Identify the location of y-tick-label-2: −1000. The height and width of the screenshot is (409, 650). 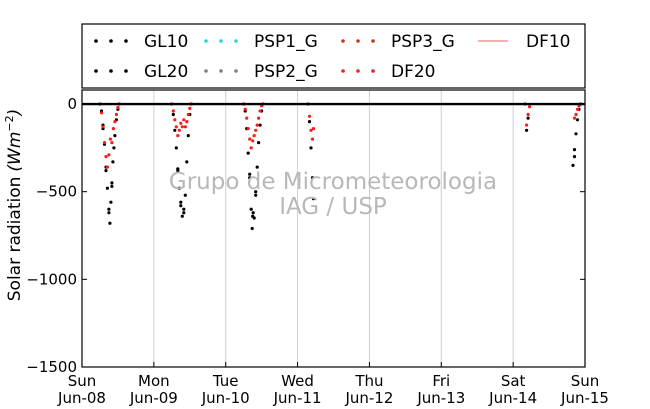
(51, 279).